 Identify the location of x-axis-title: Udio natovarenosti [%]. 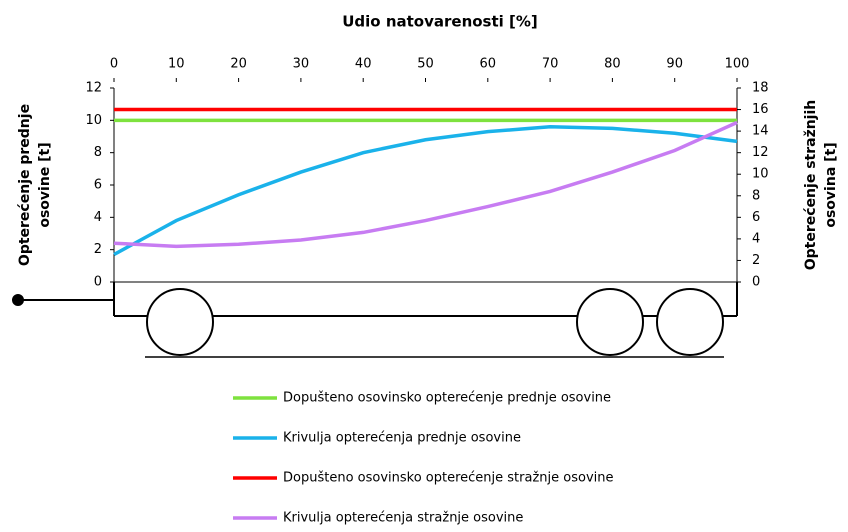
(440, 22).